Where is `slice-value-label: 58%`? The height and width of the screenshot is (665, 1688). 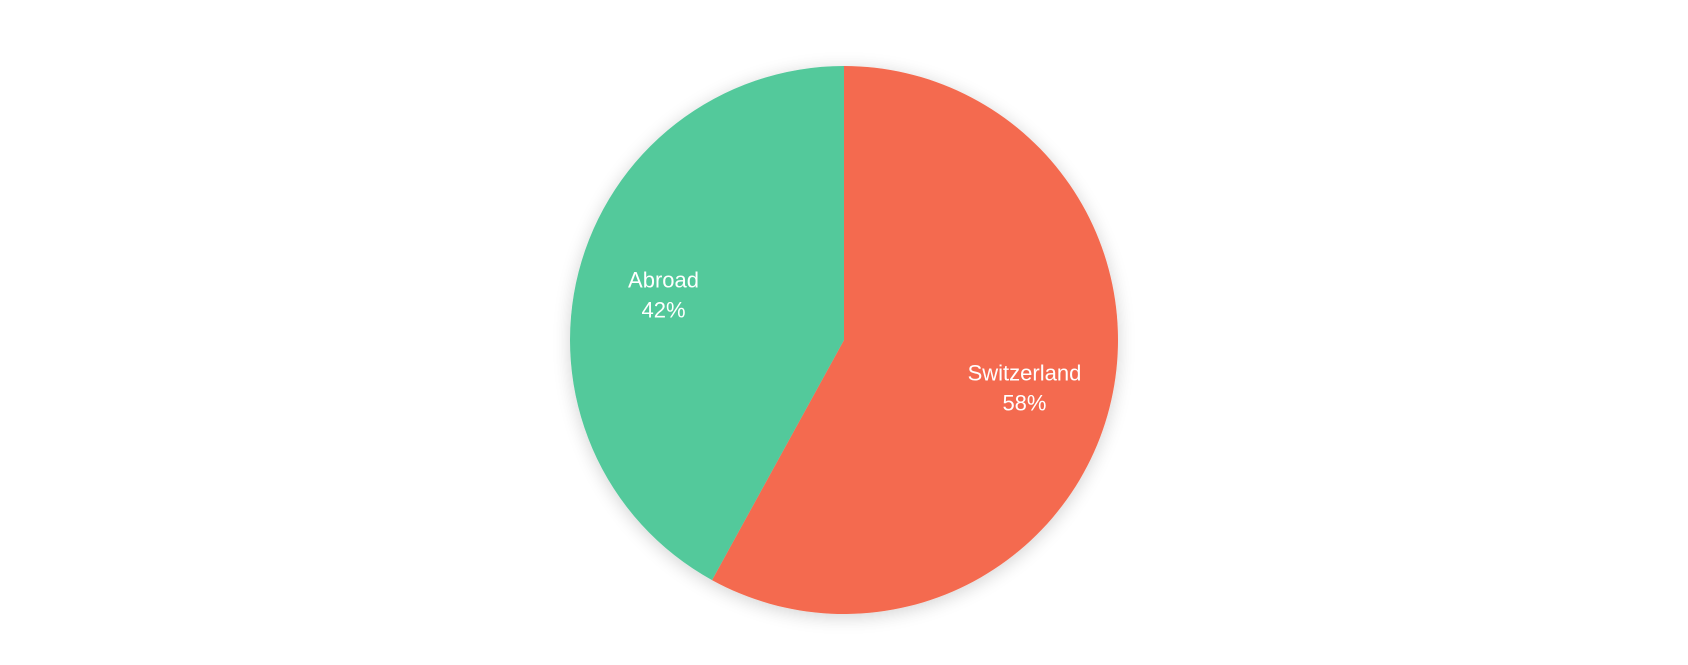
slice-value-label: 58% is located at coordinates (1024, 402).